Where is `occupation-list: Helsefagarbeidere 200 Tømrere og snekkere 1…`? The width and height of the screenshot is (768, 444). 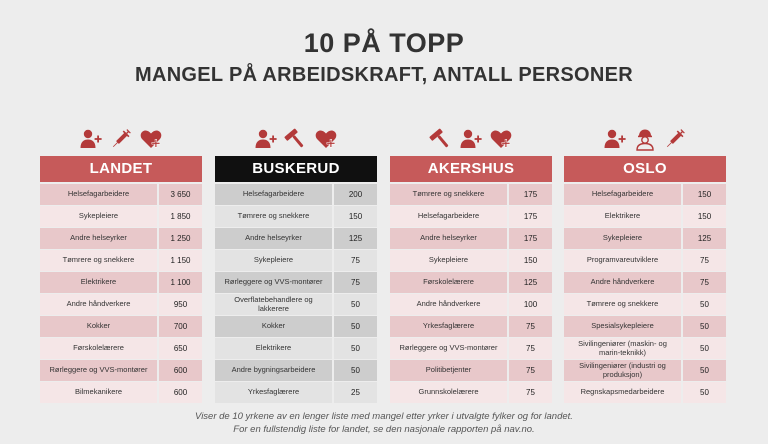
occupation-list: Helsefagarbeidere 200 Tømrere og snekkere 1… is located at coordinates (296, 294).